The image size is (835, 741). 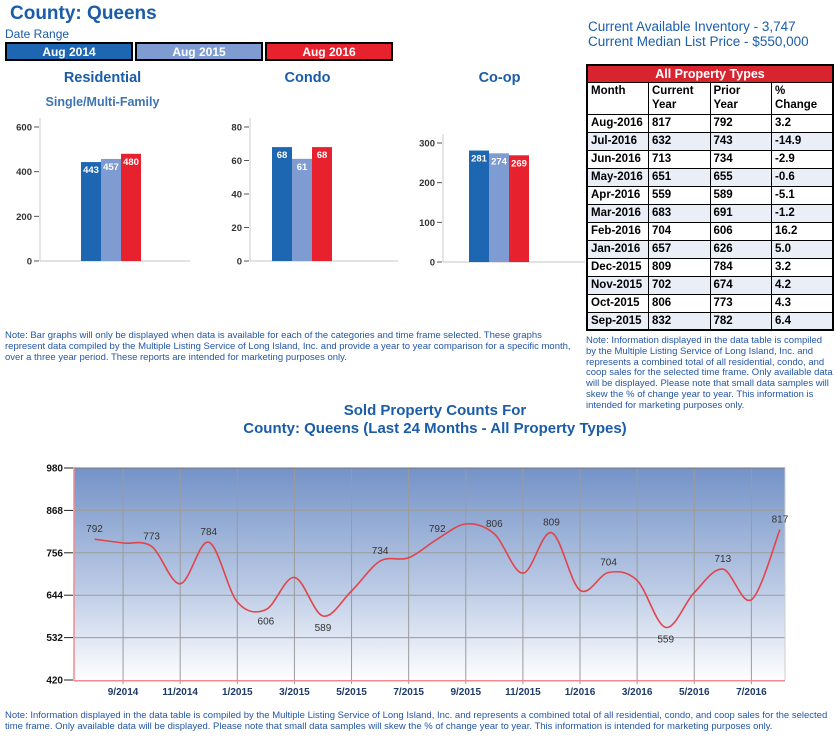 I want to click on table-cell: 657, so click(x=679, y=249).